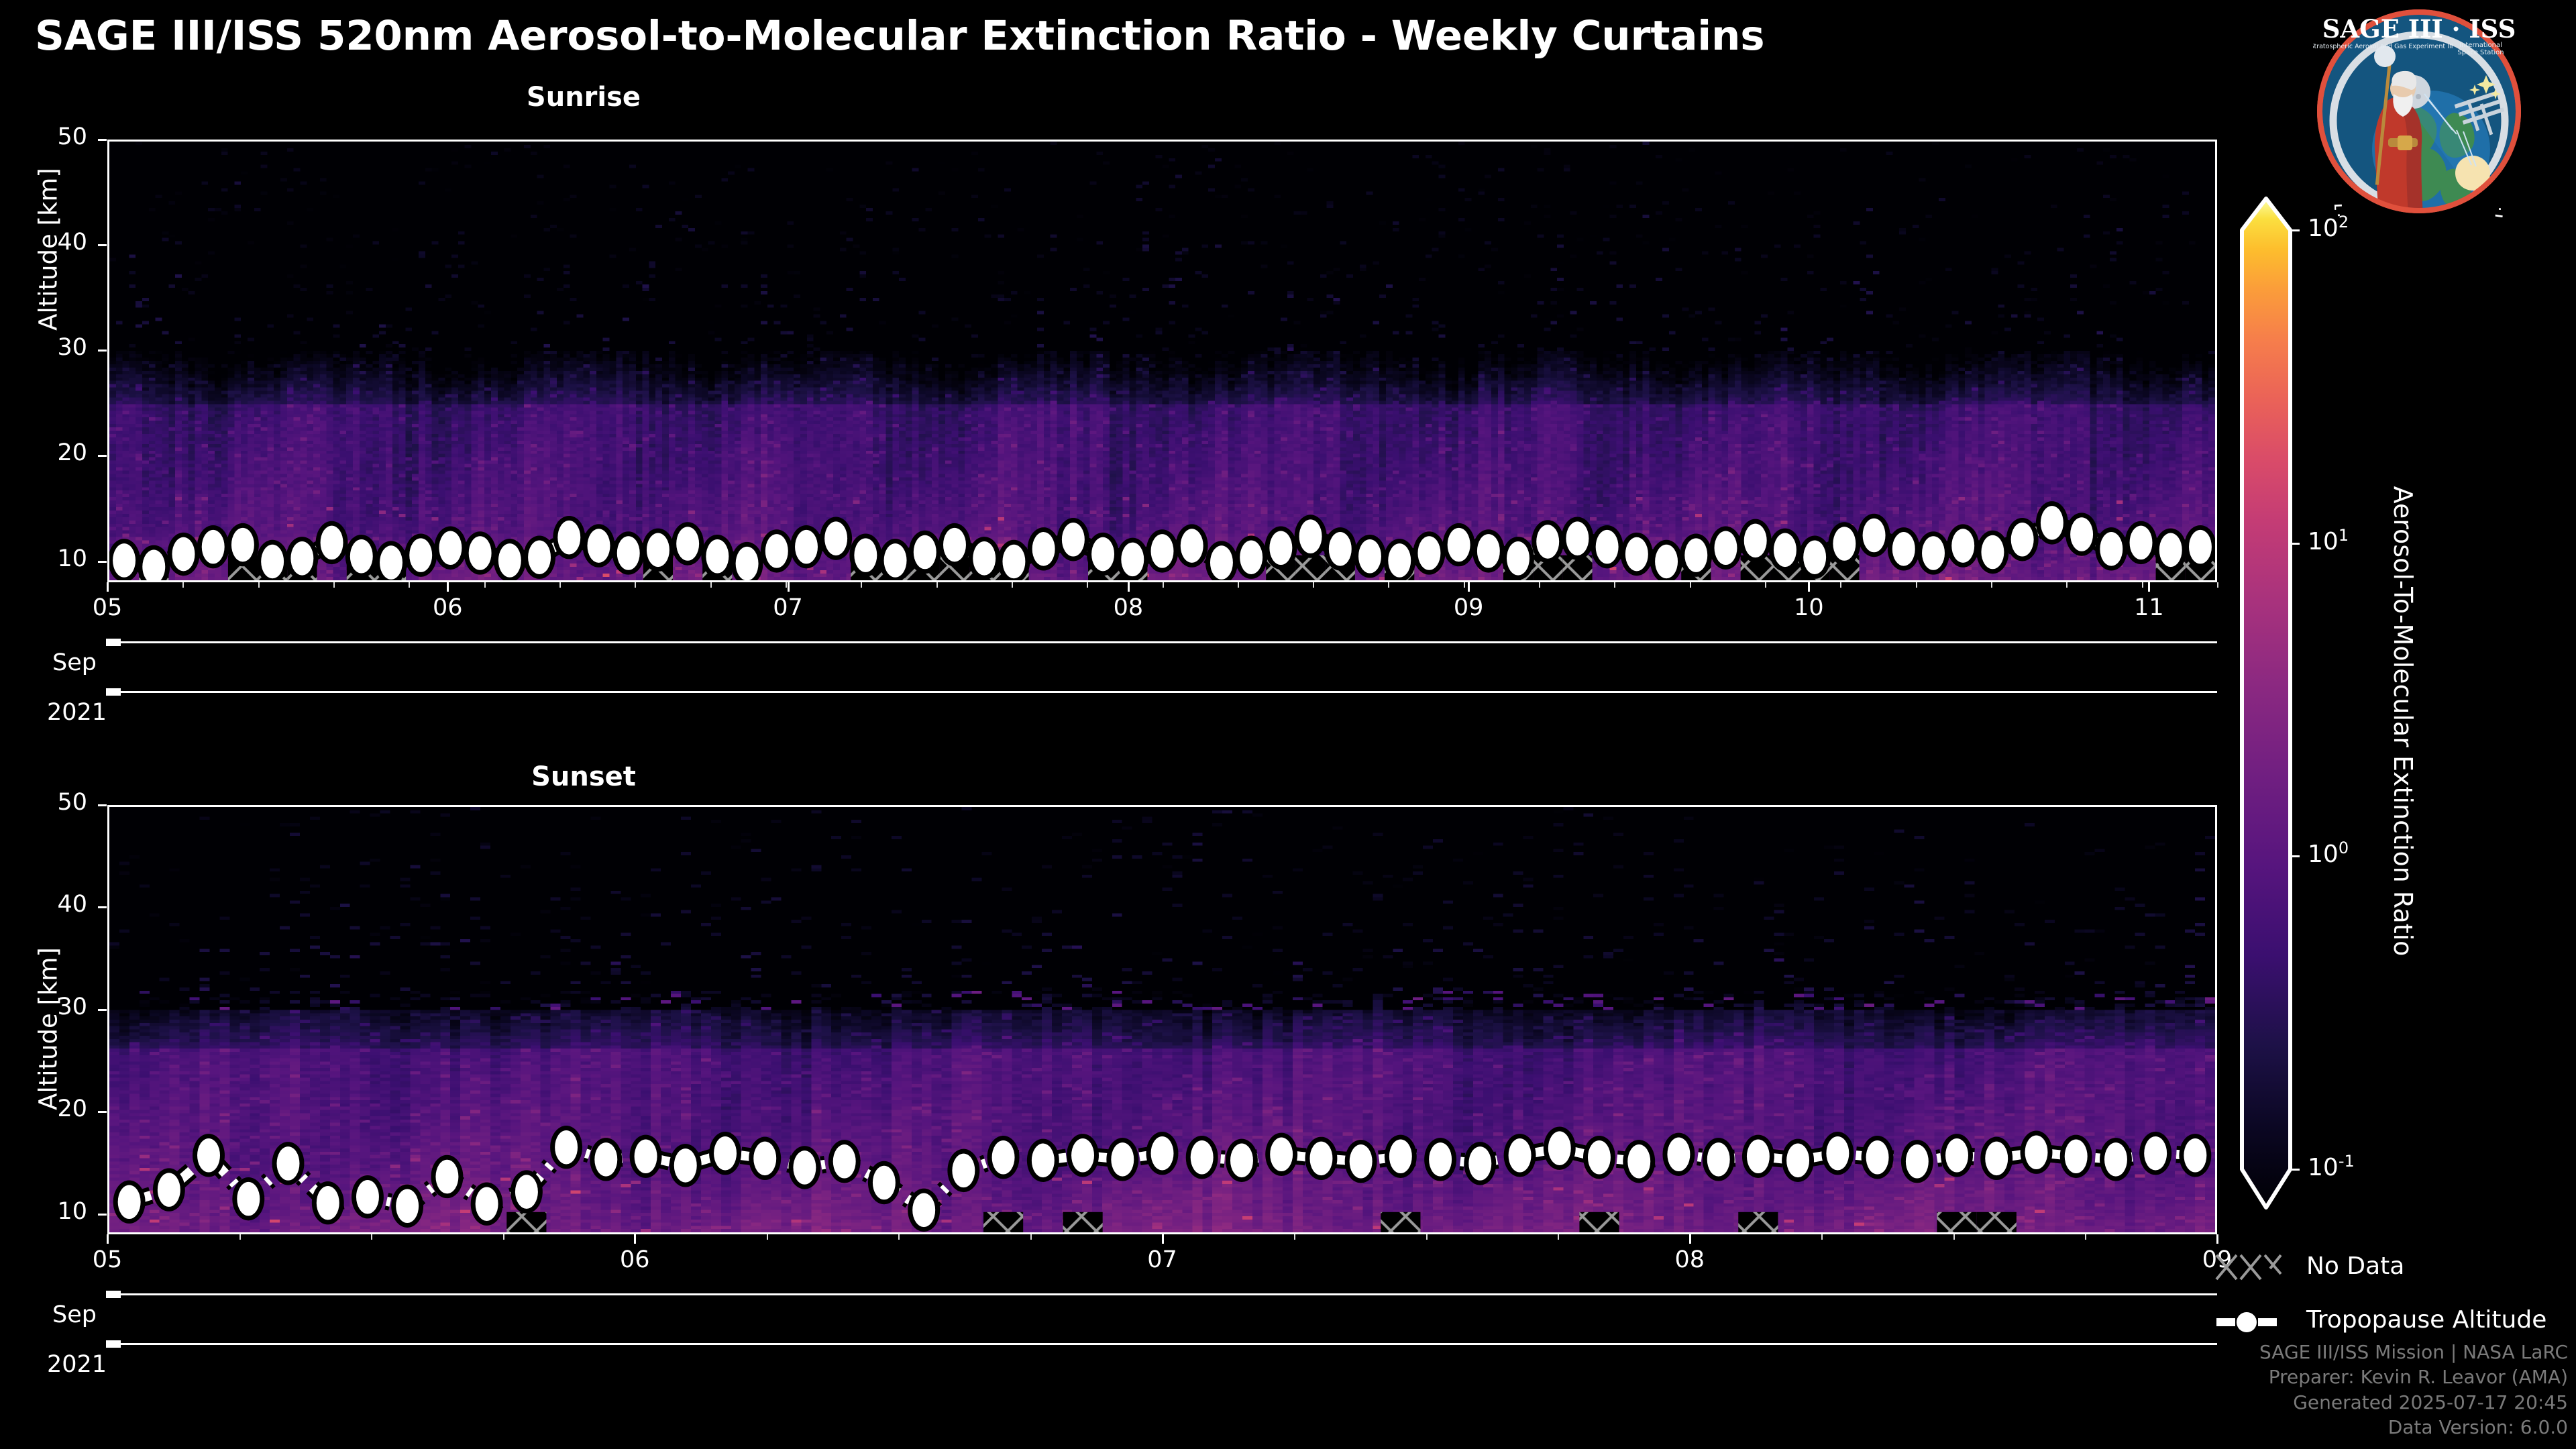 Image resolution: width=2576 pixels, height=1449 pixels. I want to click on year-label: 2021, so click(77, 712).